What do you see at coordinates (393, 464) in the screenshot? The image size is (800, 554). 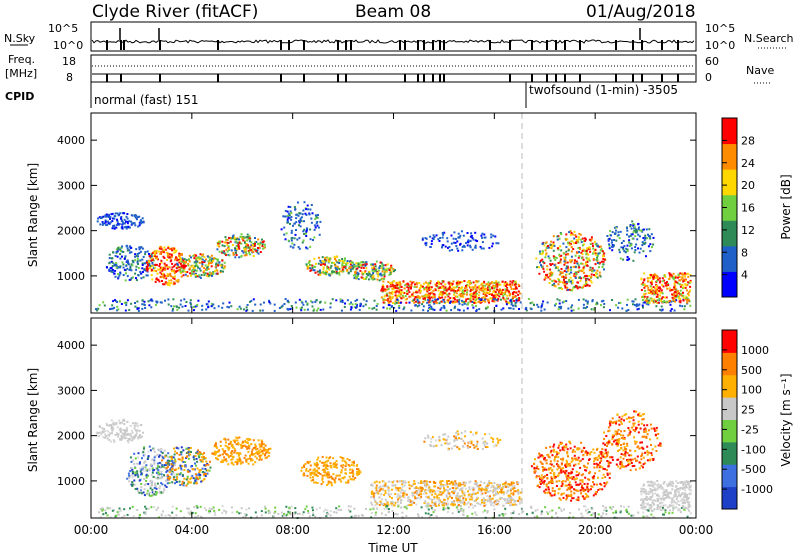 I see `velocity-heatmap` at bounding box center [393, 464].